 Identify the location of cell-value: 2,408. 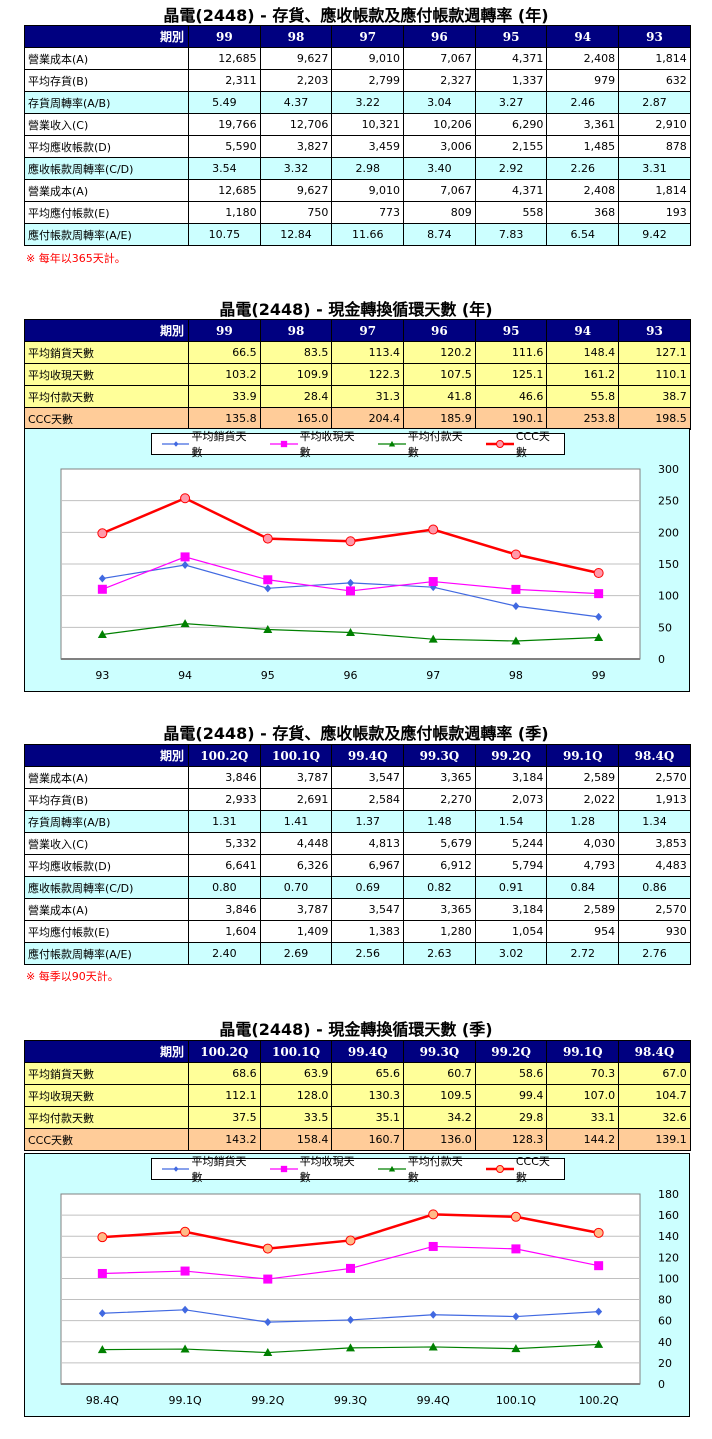
(583, 58).